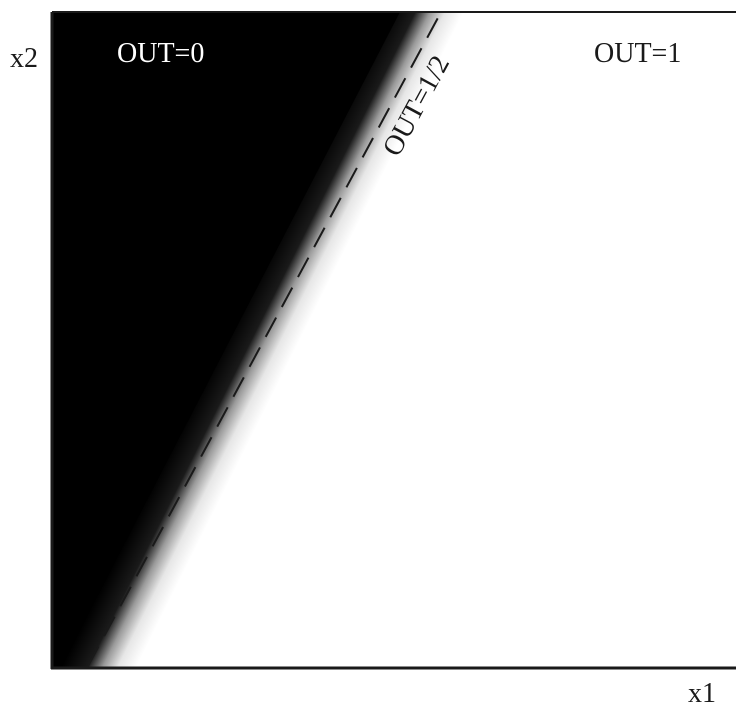  Describe the element at coordinates (160, 53) in the screenshot. I see `out-zero-label: OUT=0` at that location.